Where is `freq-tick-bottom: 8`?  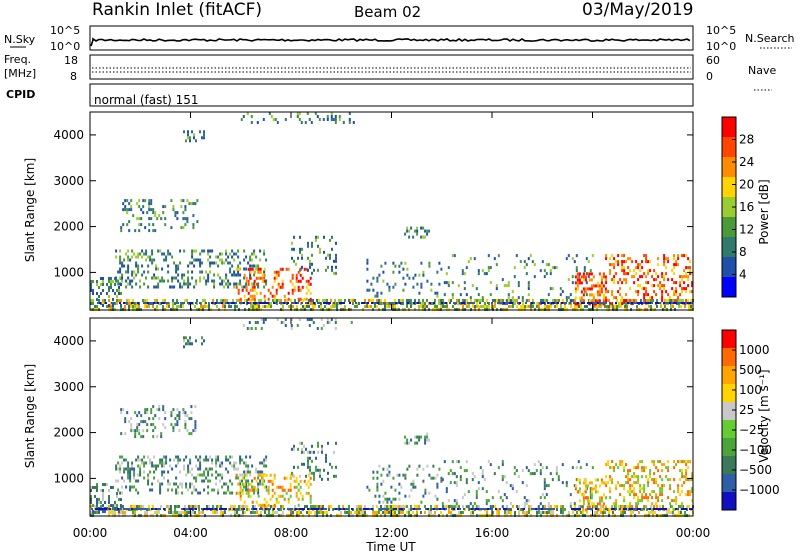 freq-tick-bottom: 8 is located at coordinates (73, 76).